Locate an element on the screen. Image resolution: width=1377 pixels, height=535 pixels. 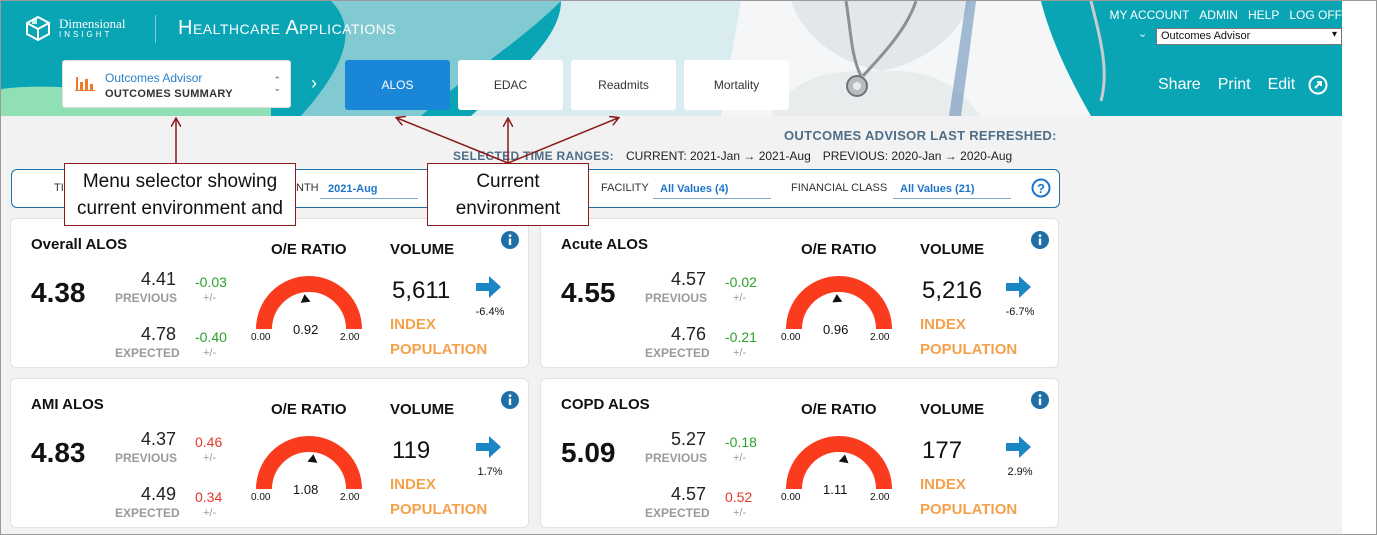
menu-selector-view: OUTCOMES SUMMARY is located at coordinates (169, 94).